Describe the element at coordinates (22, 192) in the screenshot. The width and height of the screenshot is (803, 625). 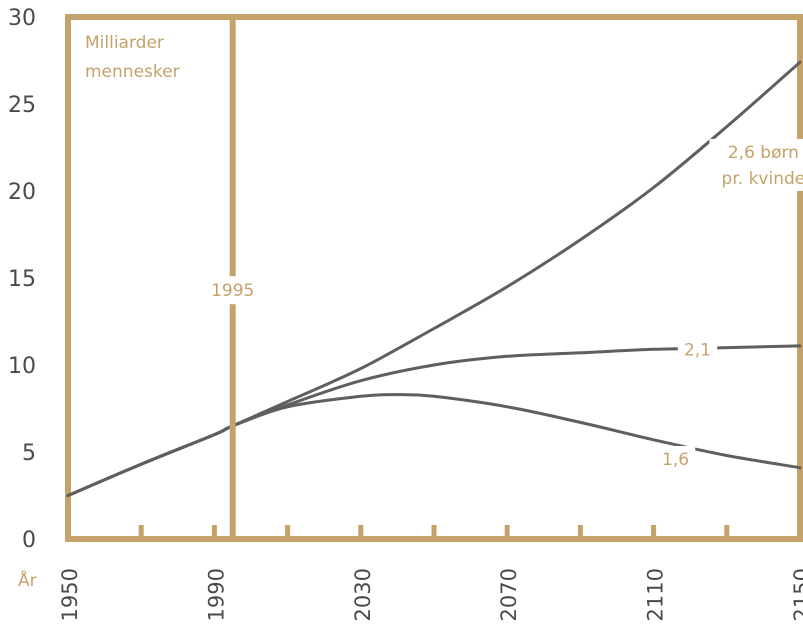
I see `y-tick-label-20: 20` at that location.